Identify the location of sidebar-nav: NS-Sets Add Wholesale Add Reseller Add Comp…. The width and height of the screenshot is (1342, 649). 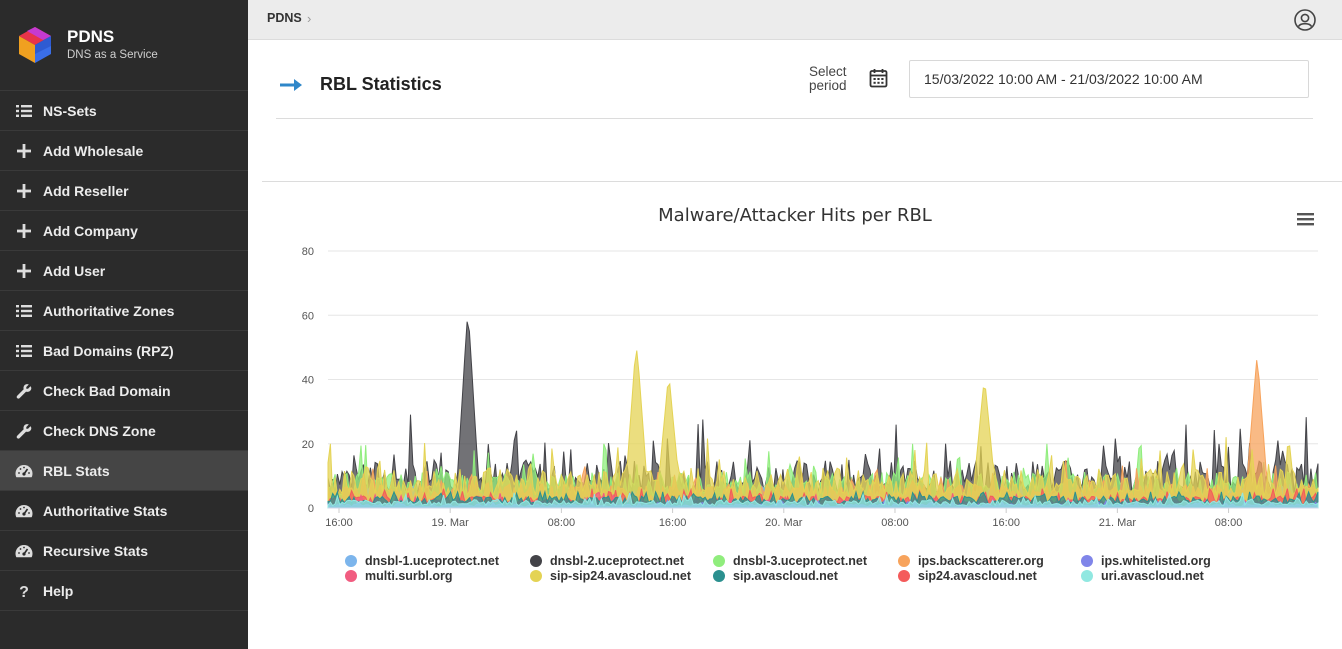
(124, 351).